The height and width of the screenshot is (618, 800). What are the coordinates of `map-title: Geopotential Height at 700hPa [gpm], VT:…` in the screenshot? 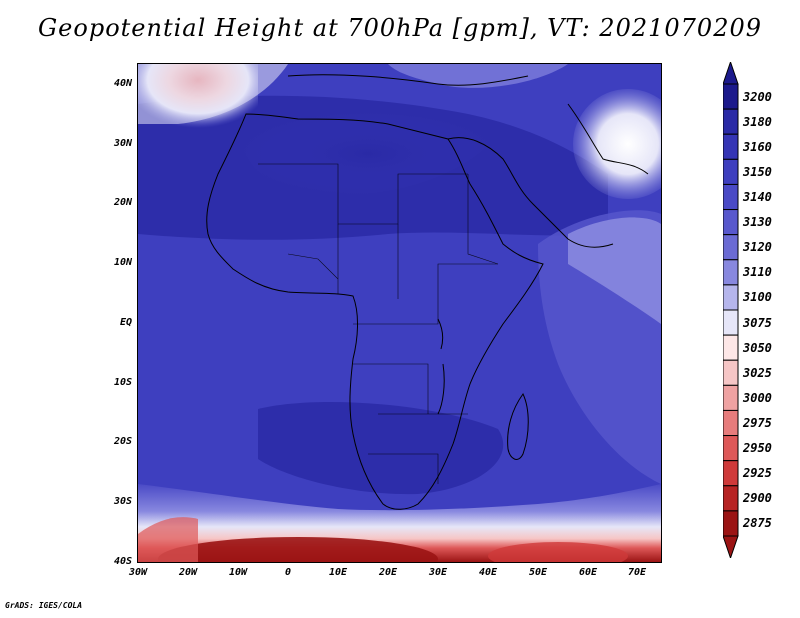 It's located at (400, 28).